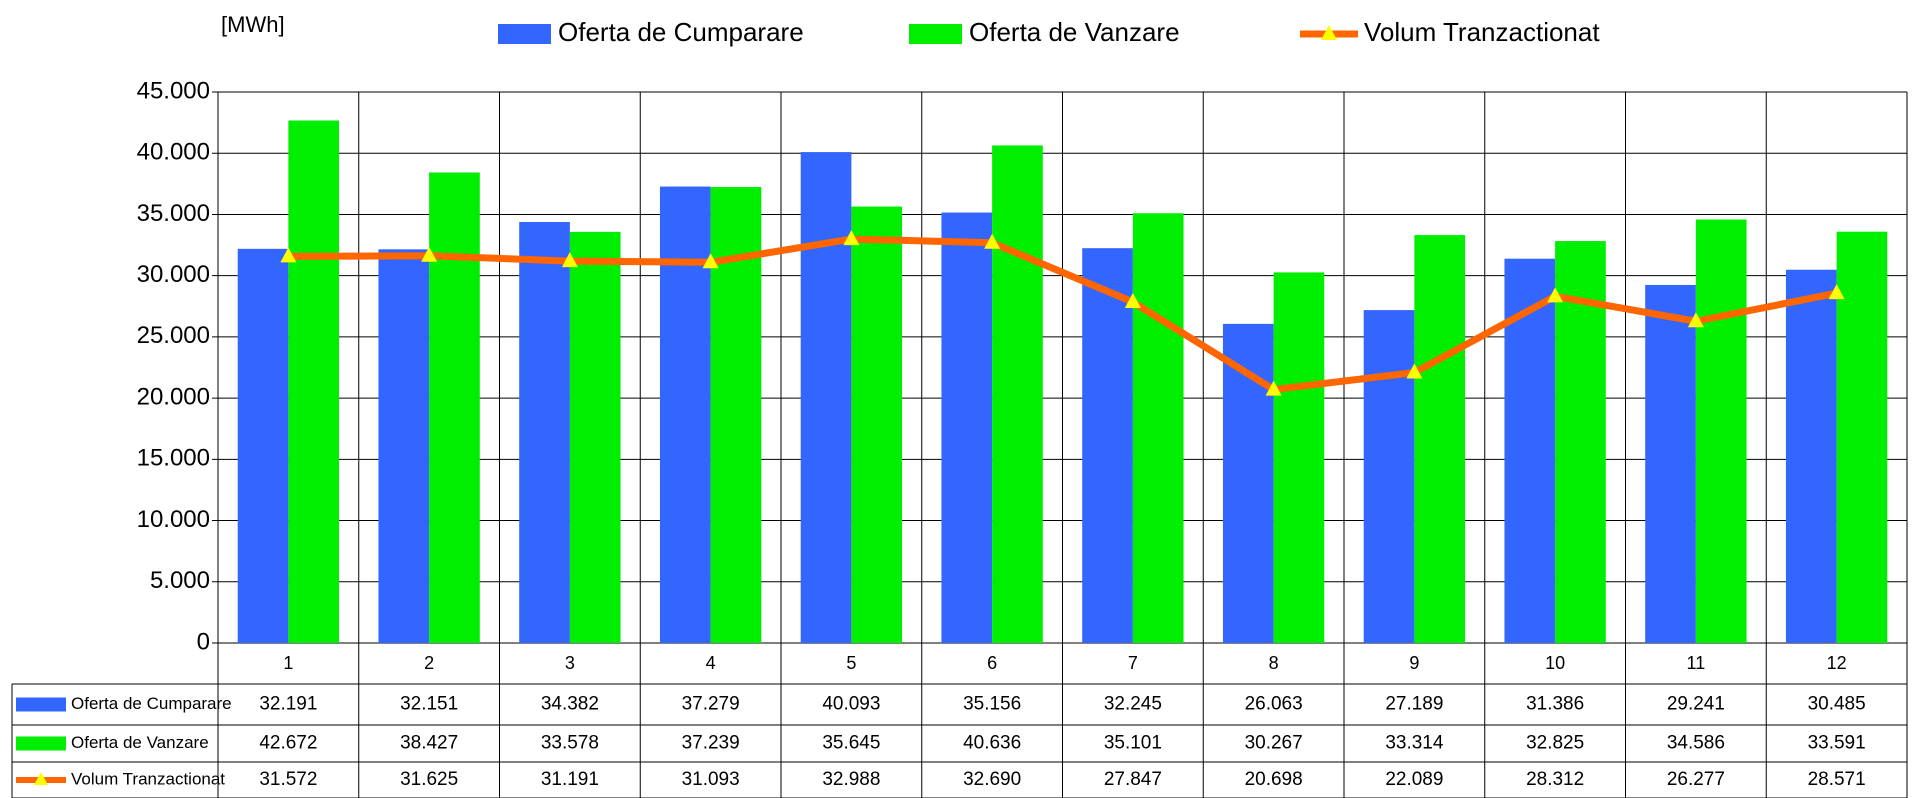 This screenshot has width=1927, height=798. What do you see at coordinates (1274, 663) in the screenshot?
I see `x-tick-label: 8` at bounding box center [1274, 663].